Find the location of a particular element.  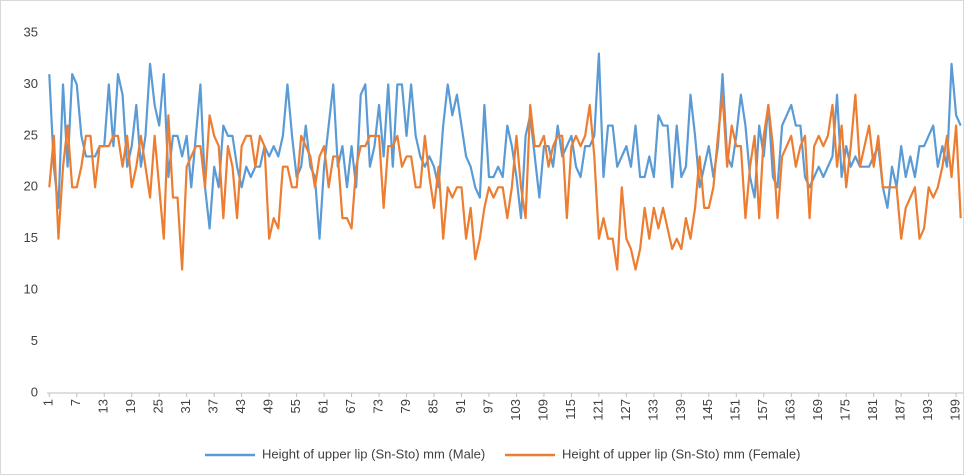

x-tick-label: 175 is located at coordinates (845, 410).